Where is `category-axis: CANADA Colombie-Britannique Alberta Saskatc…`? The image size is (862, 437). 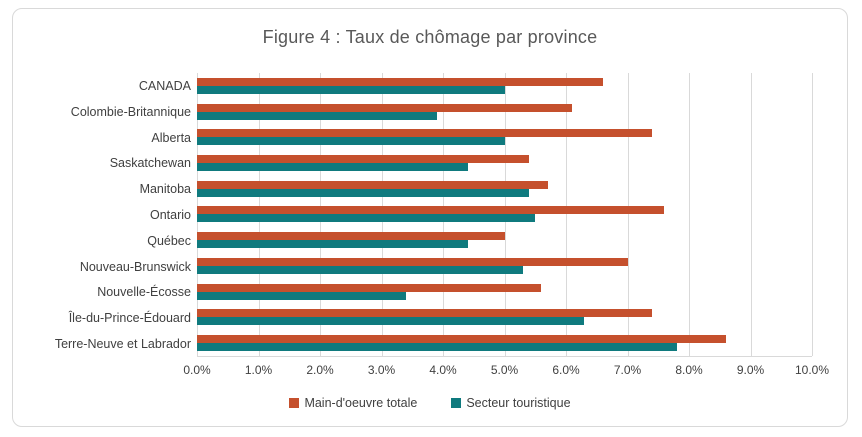
category-axis: CANADA Colombie-Britannique Alberta Saskatc… is located at coordinates (106, 215).